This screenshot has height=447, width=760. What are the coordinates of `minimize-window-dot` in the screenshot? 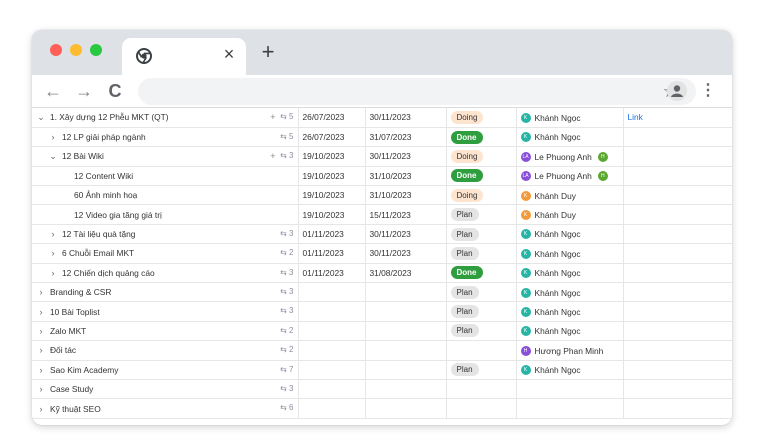 It's located at (76, 50).